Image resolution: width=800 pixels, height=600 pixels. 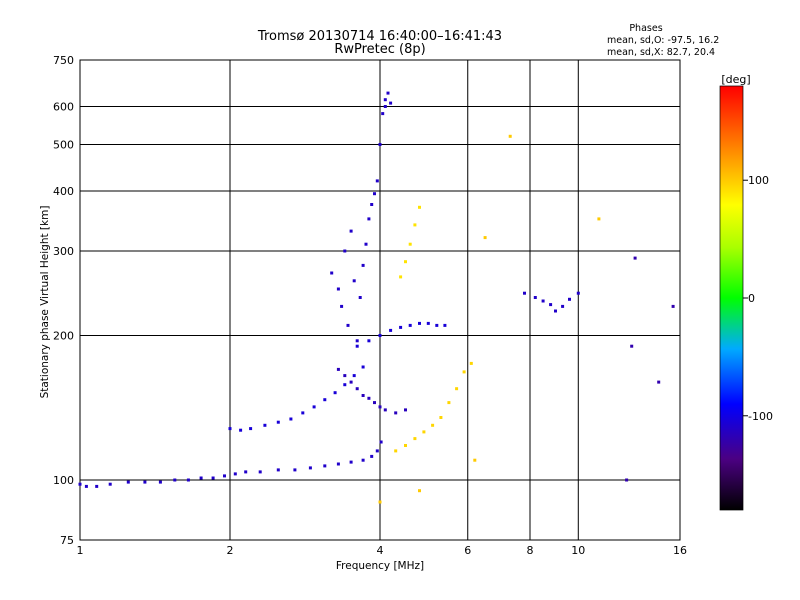 I want to click on phase-line-x: mean, sd,X: 82.7, 20.4, so click(x=661, y=52).